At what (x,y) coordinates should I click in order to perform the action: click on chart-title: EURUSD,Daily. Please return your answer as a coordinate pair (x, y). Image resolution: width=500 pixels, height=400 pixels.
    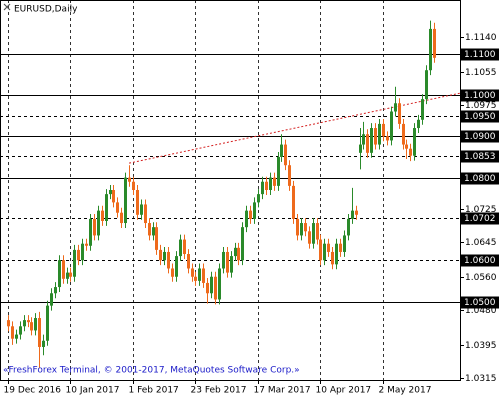
    Looking at the image, I should click on (46, 10).